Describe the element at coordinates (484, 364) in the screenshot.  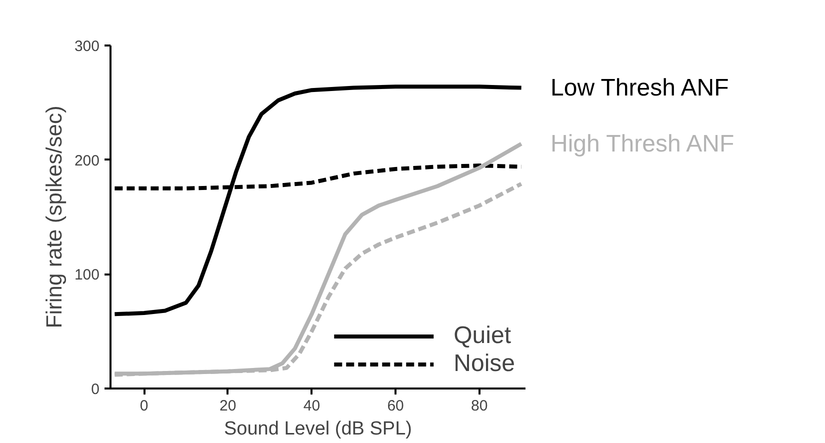
I see `legend-label: Noise` at that location.